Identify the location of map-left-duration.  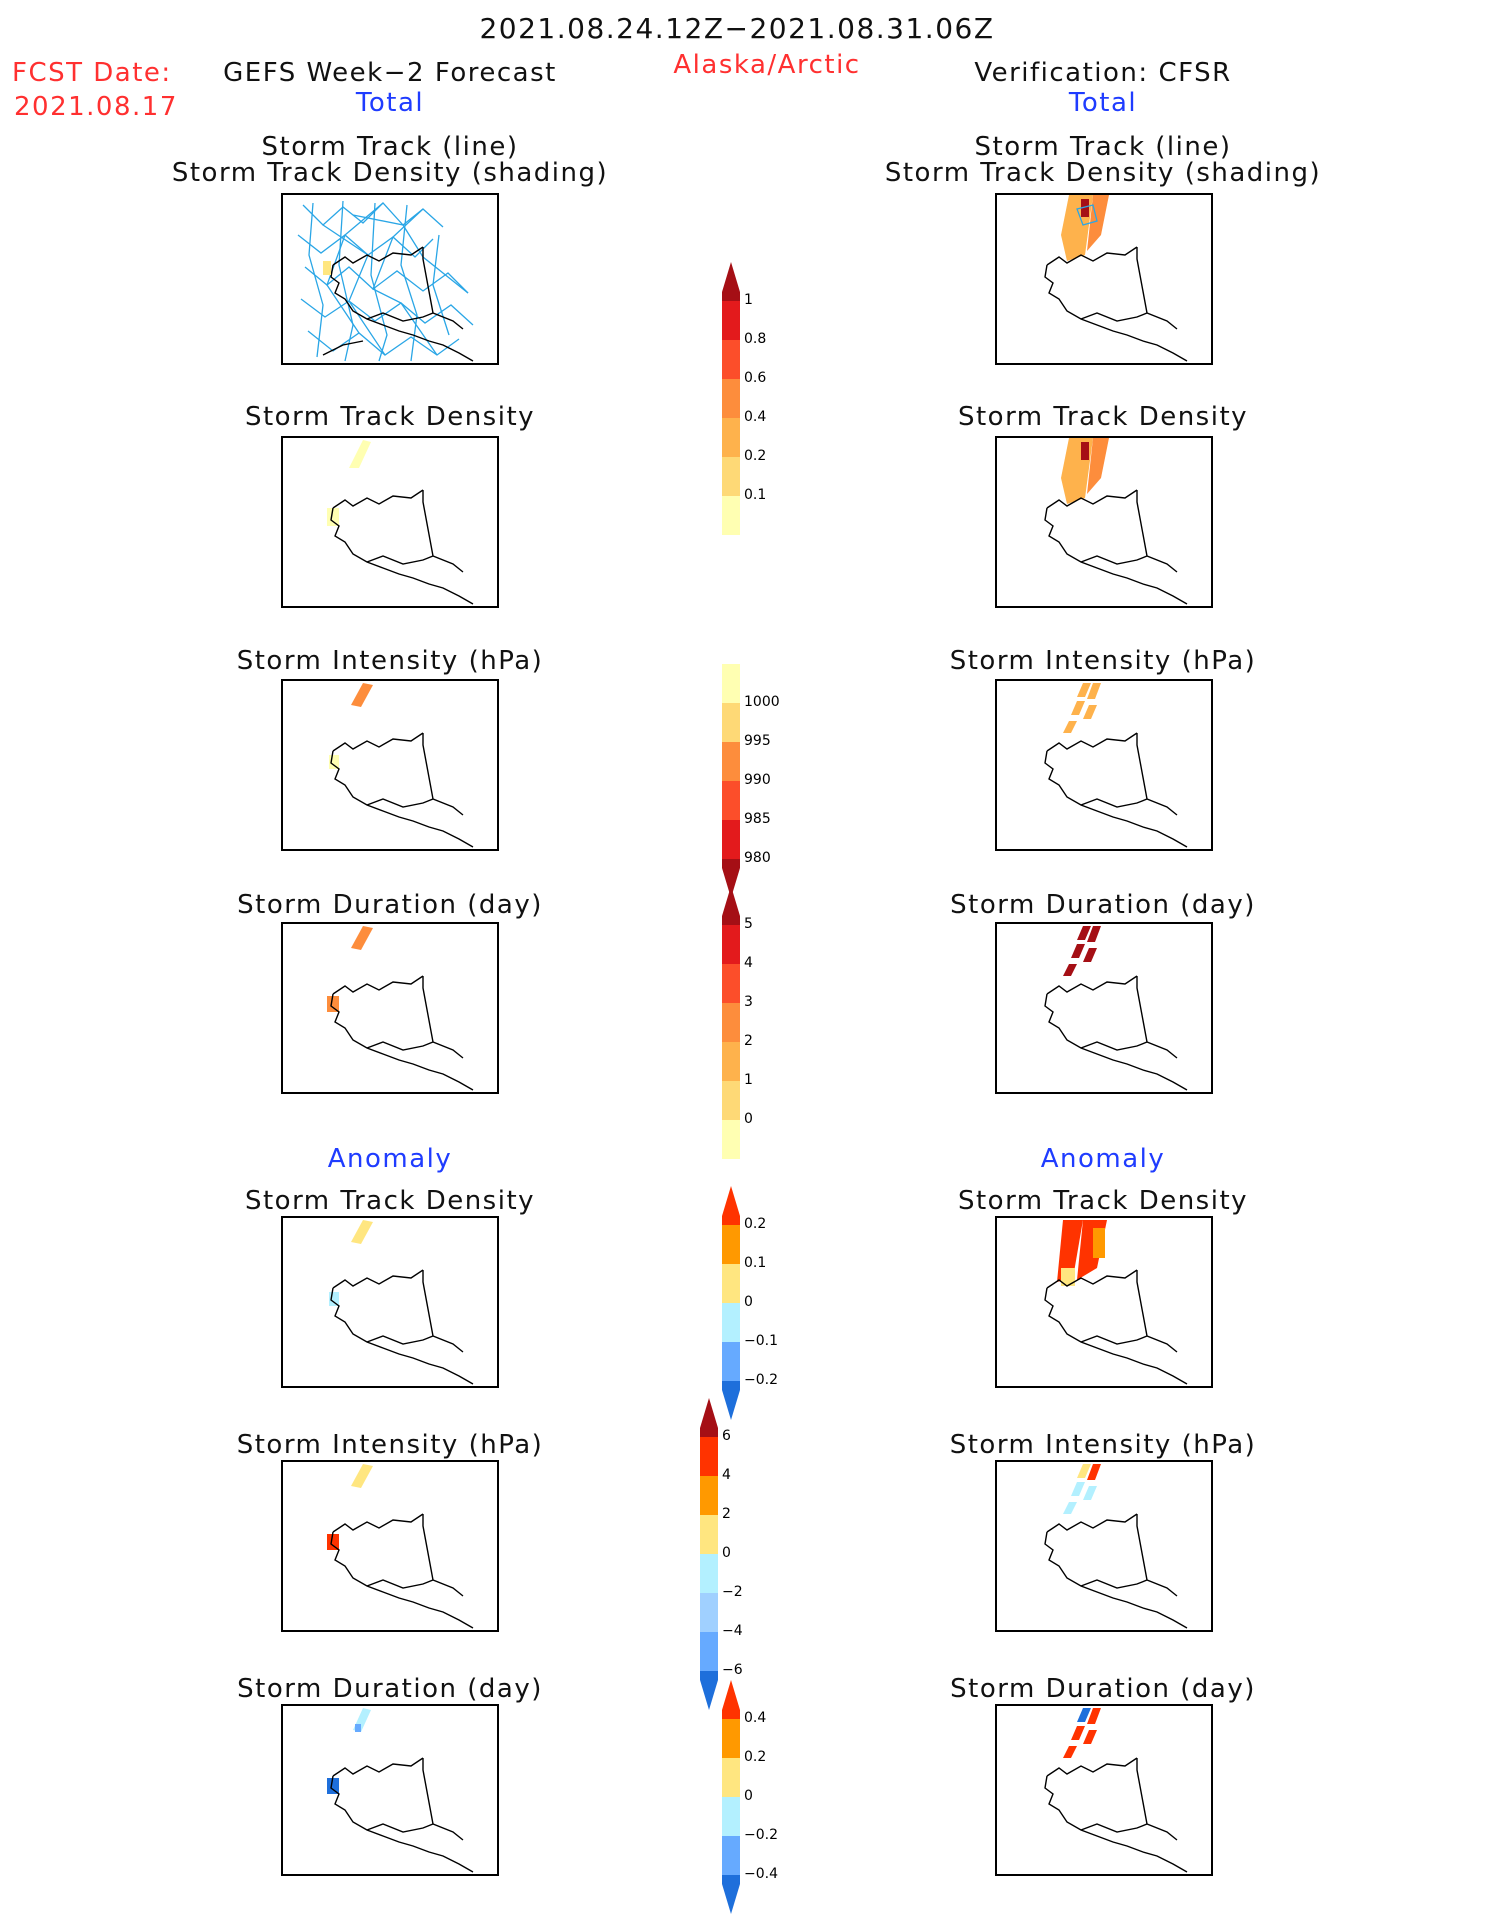
(390, 1008).